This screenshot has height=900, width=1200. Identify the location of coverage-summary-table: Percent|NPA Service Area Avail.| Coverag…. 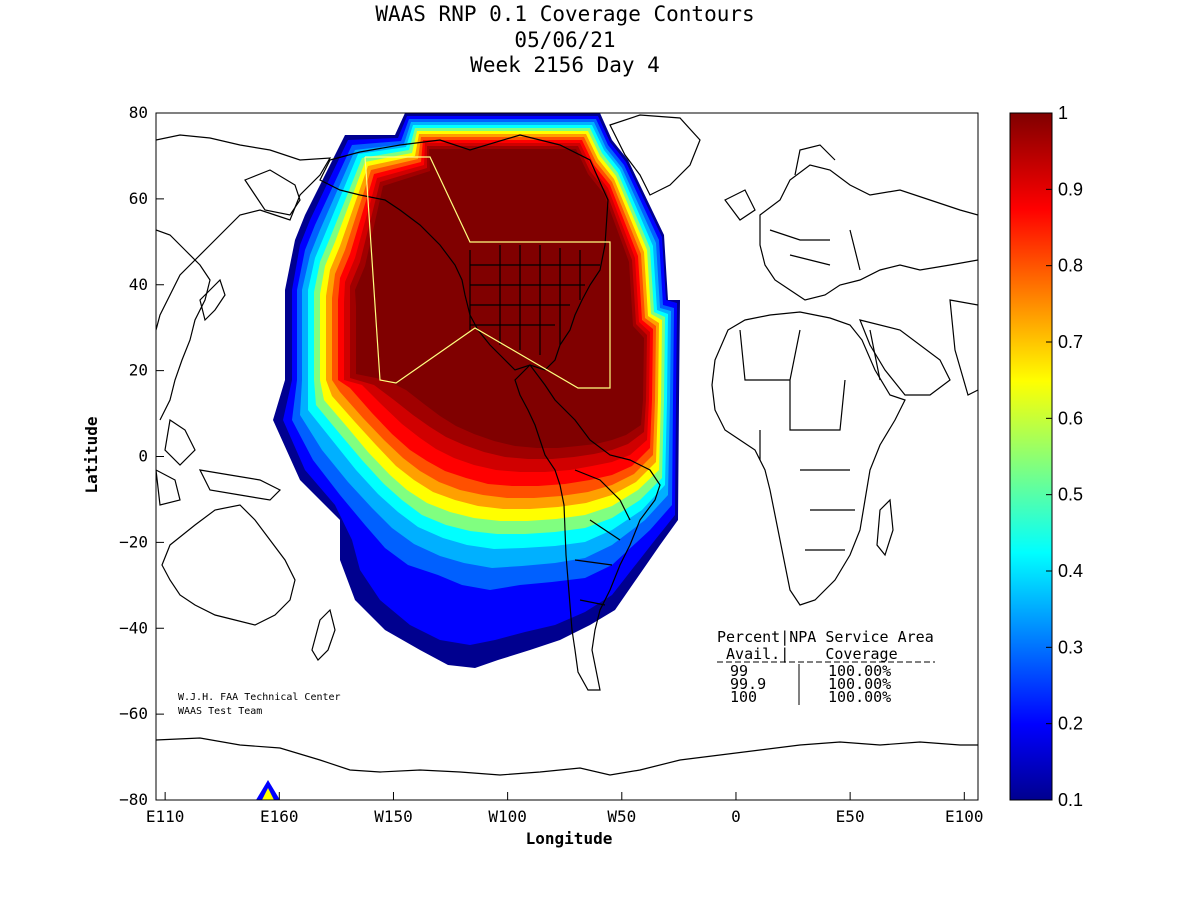
(826, 667).